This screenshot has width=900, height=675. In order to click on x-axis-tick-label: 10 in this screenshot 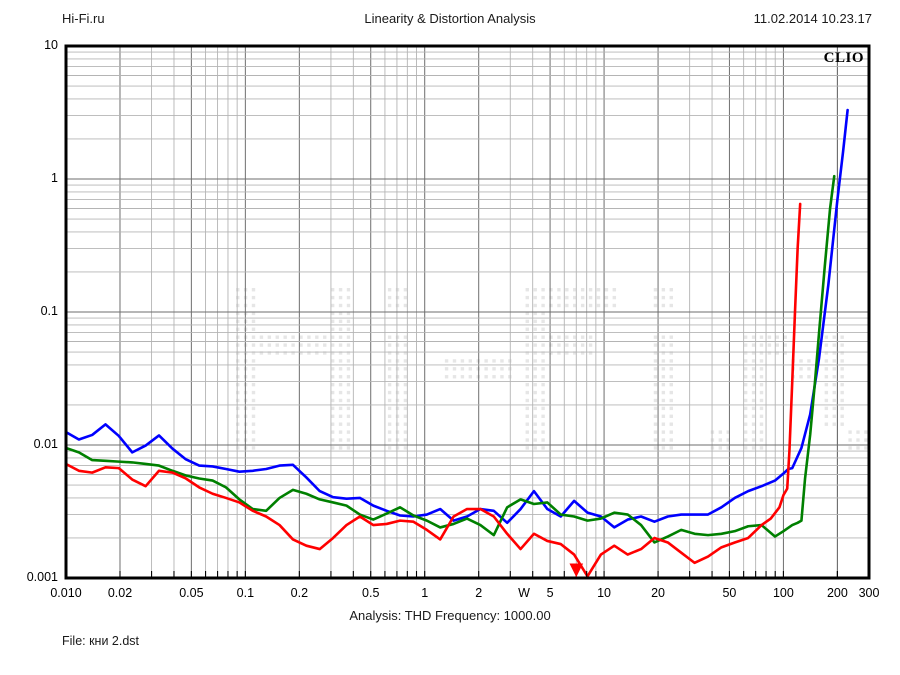, I will do `click(604, 593)`.